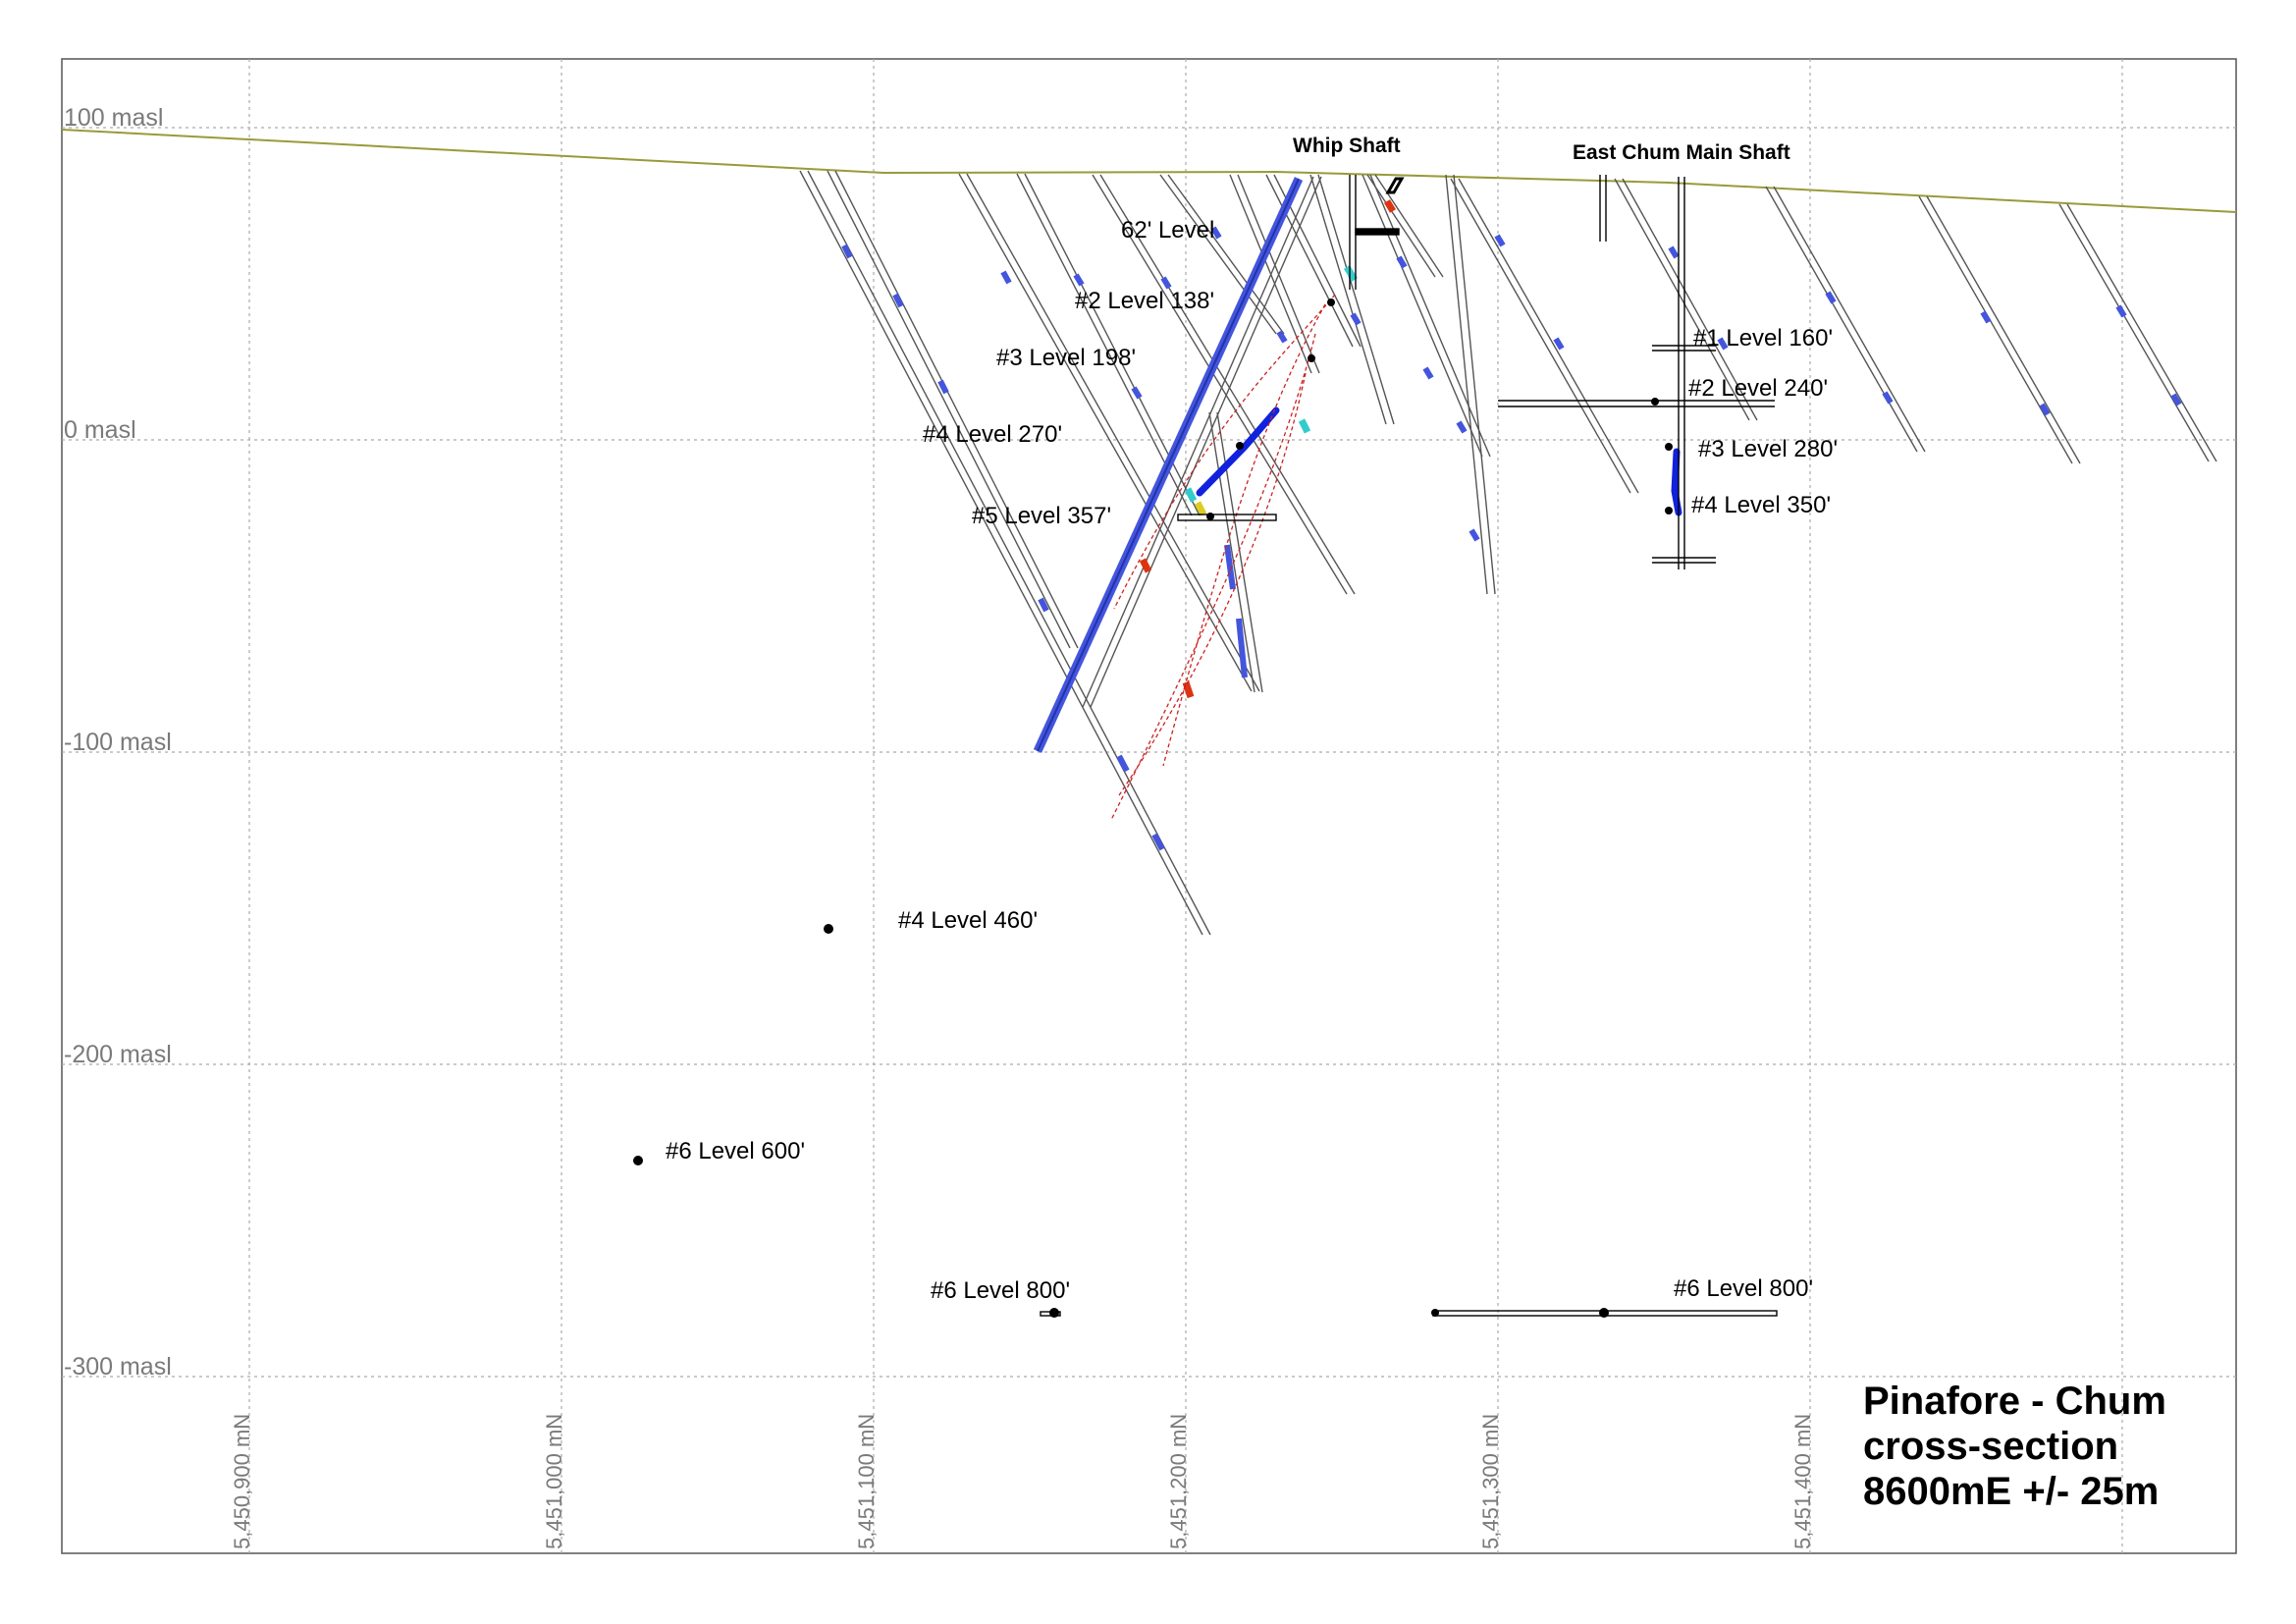  Describe the element at coordinates (1990, 1446) in the screenshot. I see `section-title: cross-section` at that location.